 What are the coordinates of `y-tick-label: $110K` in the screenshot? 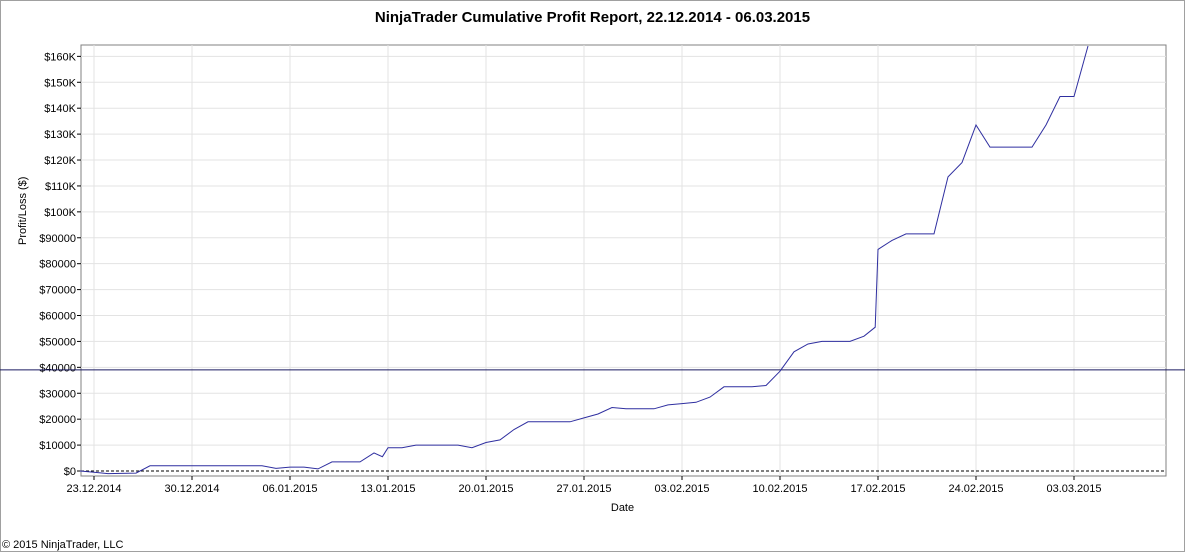 It's located at (61, 187).